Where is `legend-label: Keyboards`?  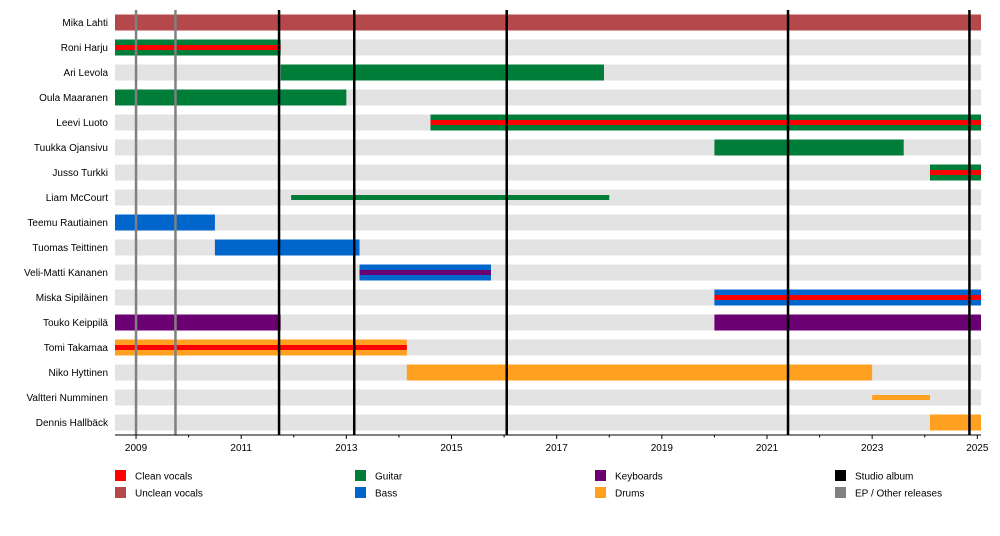
legend-label: Keyboards is located at coordinates (639, 477).